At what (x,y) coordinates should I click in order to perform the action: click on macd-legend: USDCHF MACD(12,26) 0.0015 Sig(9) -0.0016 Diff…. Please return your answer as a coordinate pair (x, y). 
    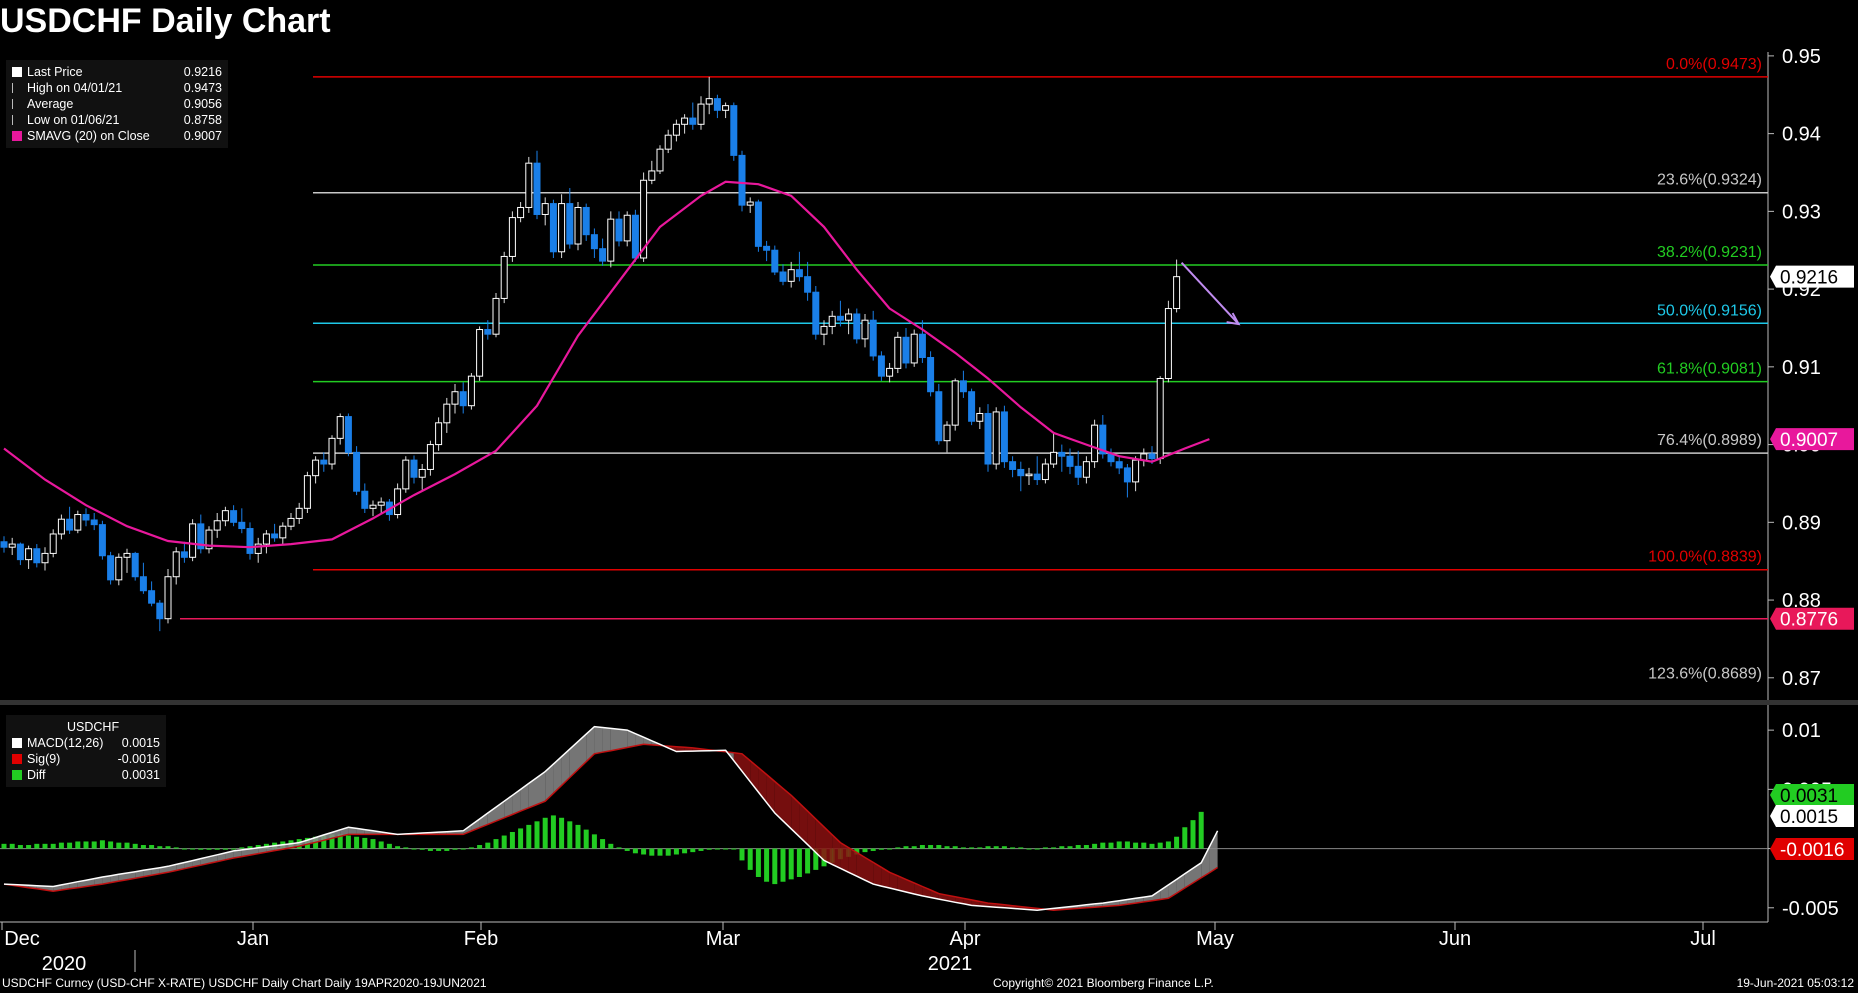
    Looking at the image, I should click on (86, 751).